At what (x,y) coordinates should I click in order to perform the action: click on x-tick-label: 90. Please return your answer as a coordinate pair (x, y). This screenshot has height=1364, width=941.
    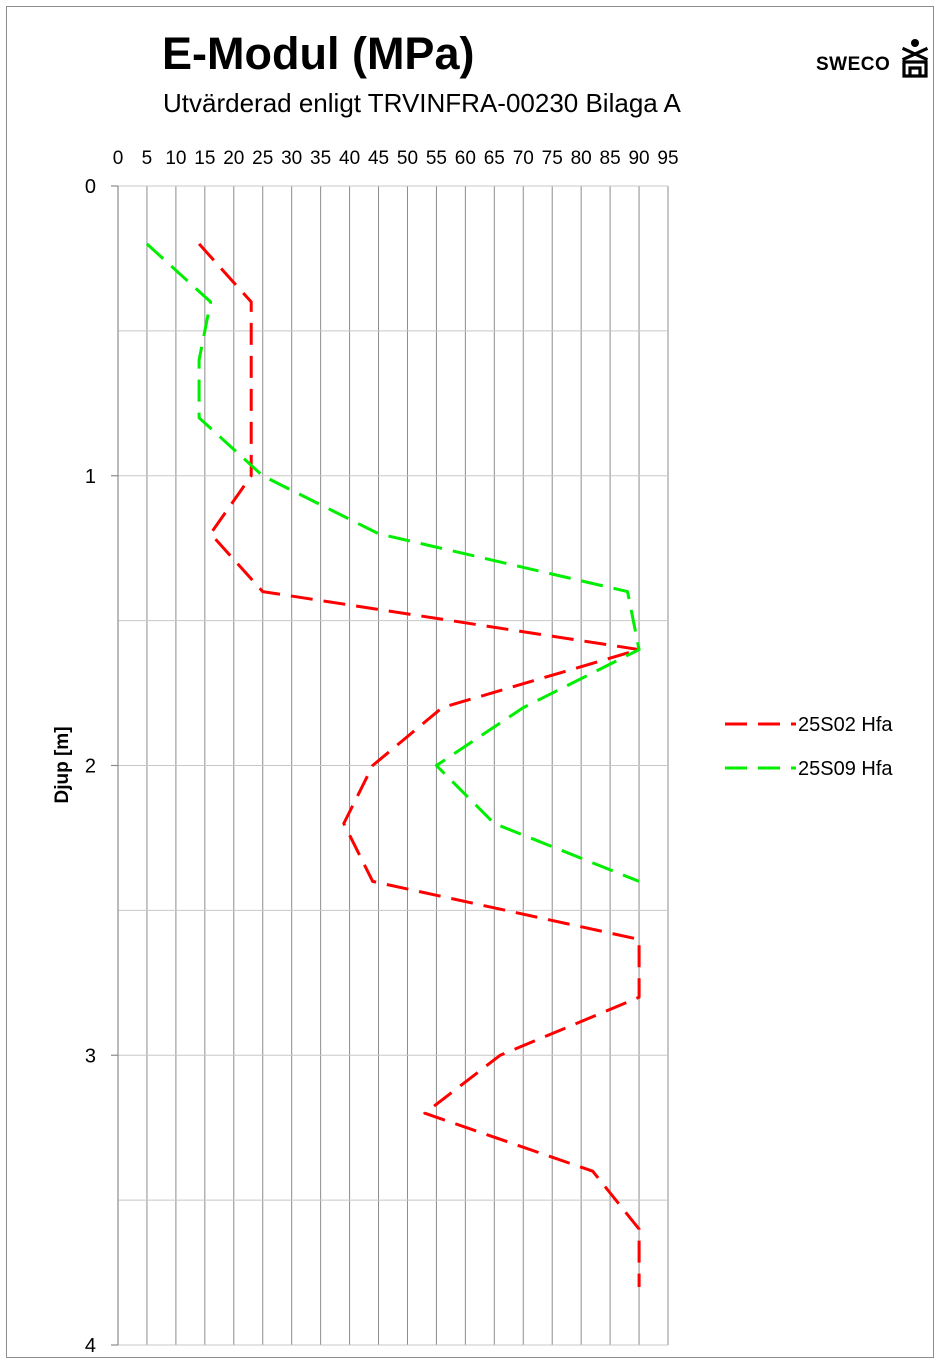
    Looking at the image, I should click on (638, 158).